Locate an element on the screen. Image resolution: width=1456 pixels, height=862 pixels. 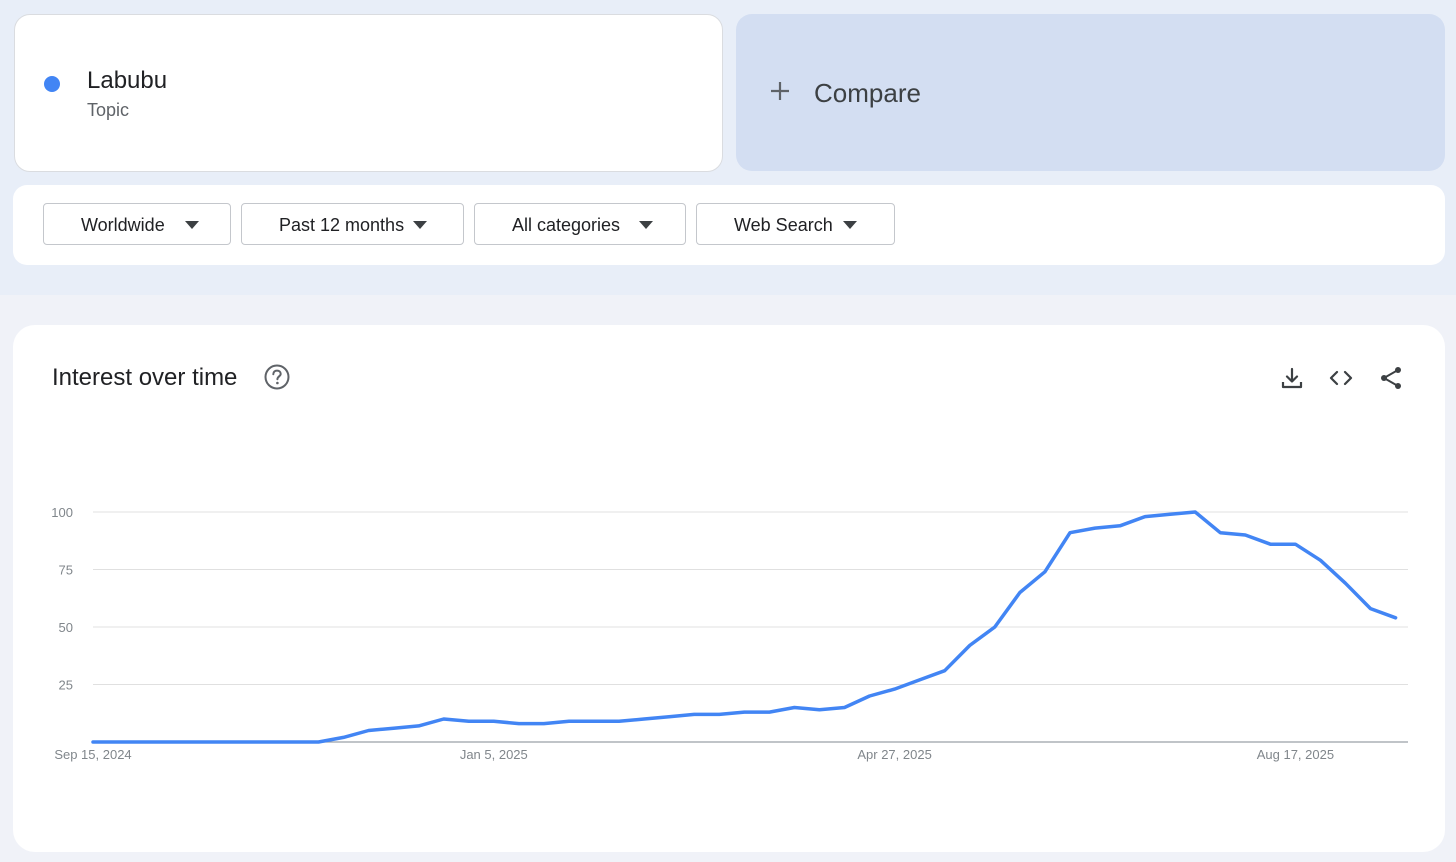
filter-time-range: Past 12 months is located at coordinates (352, 224).